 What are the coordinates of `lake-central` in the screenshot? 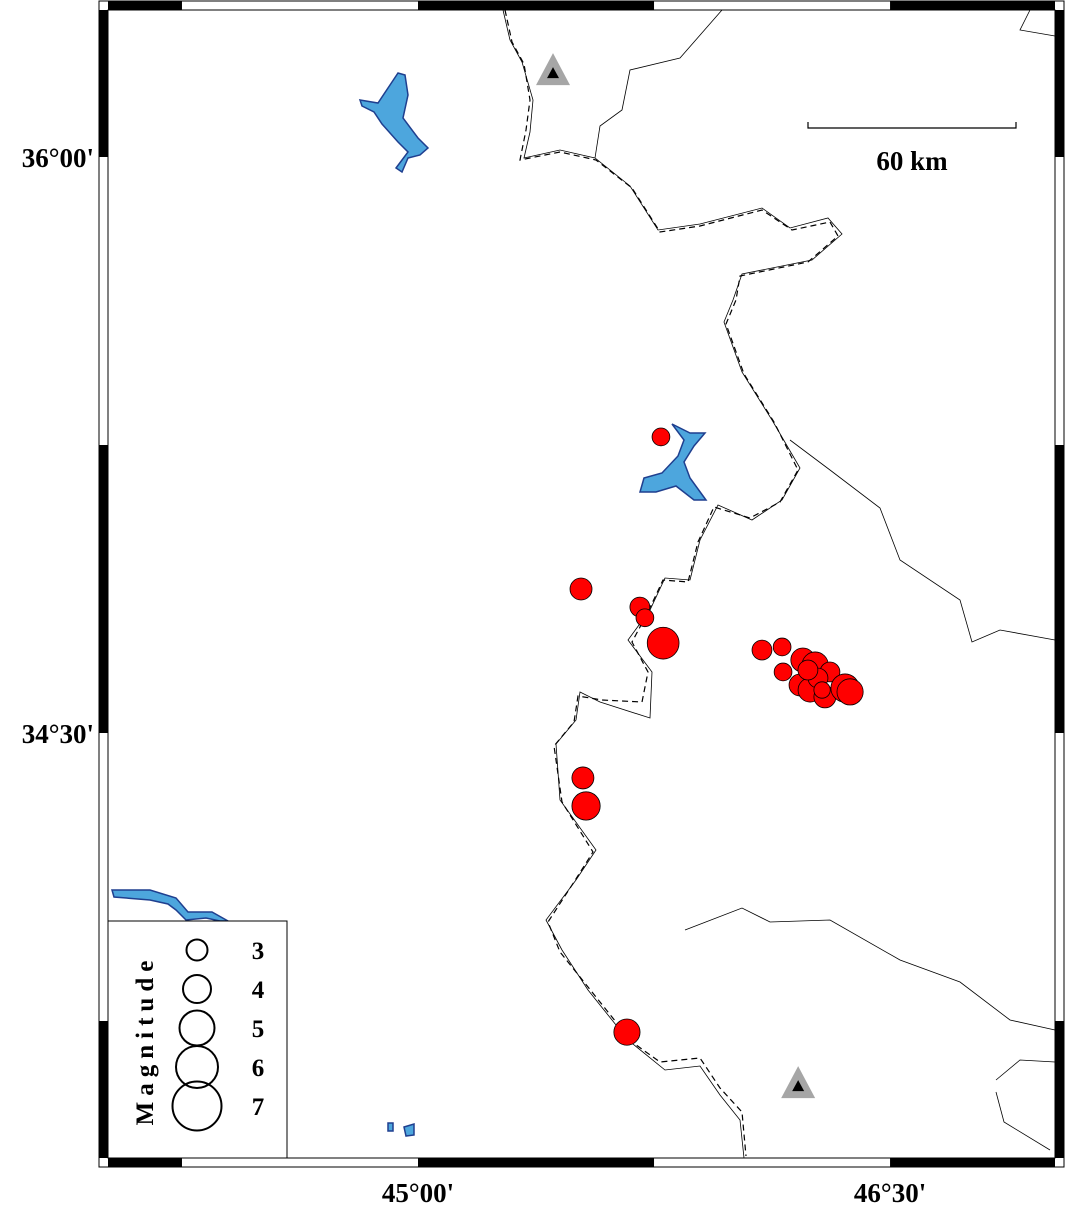 It's located at (673, 462).